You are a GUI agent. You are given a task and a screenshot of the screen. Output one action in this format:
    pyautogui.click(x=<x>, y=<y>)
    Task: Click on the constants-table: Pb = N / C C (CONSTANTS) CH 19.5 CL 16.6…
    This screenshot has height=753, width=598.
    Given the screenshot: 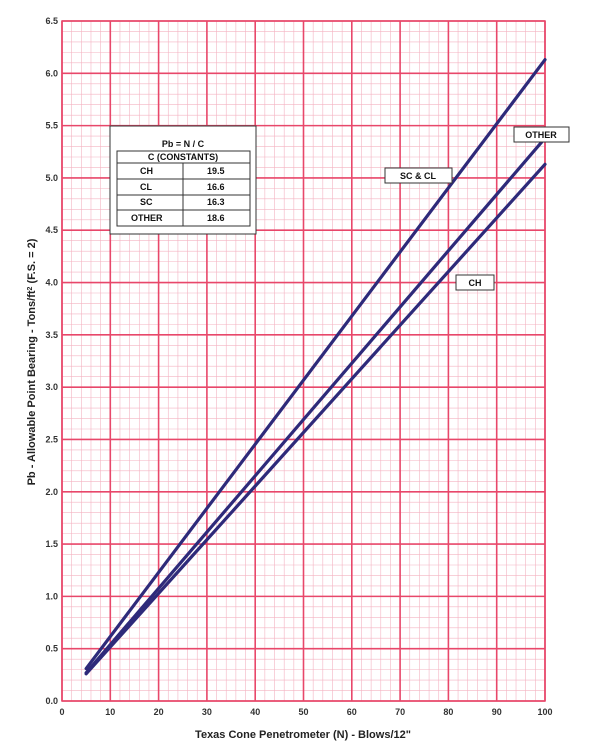 What is the action you would take?
    pyautogui.click(x=183, y=180)
    